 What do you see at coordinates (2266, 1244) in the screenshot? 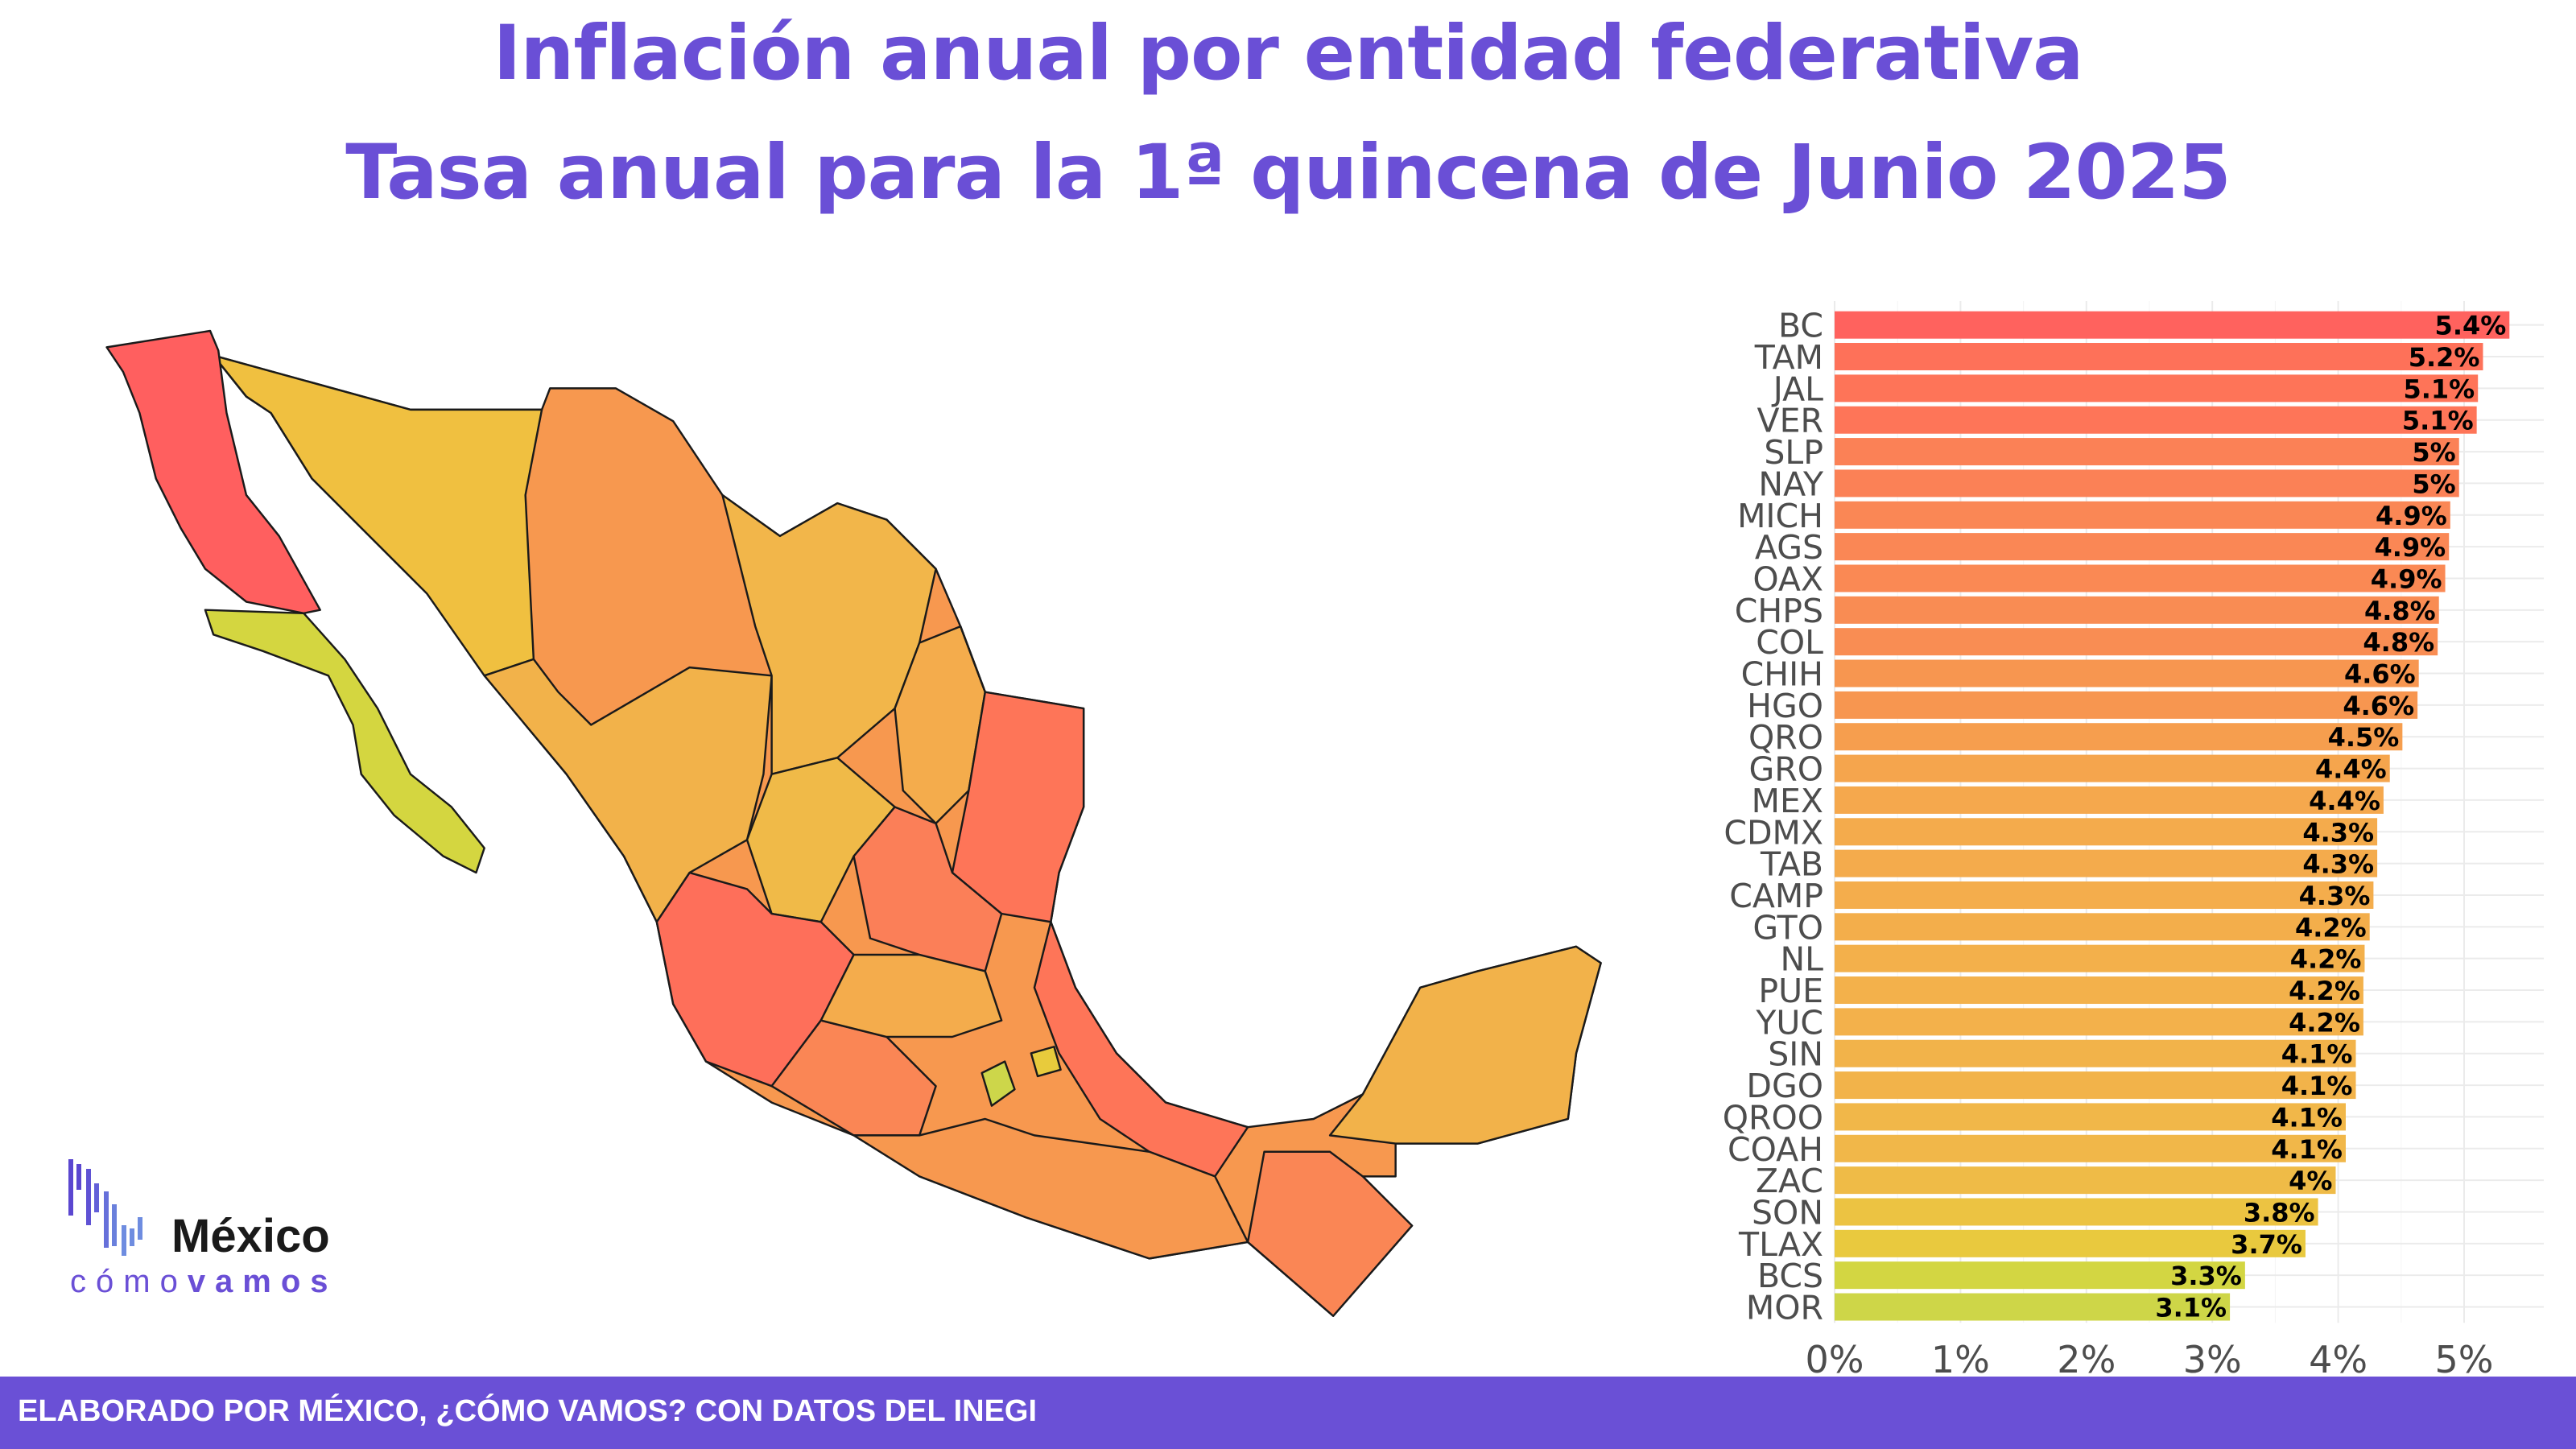
I see `value-label: 3.7%` at bounding box center [2266, 1244].